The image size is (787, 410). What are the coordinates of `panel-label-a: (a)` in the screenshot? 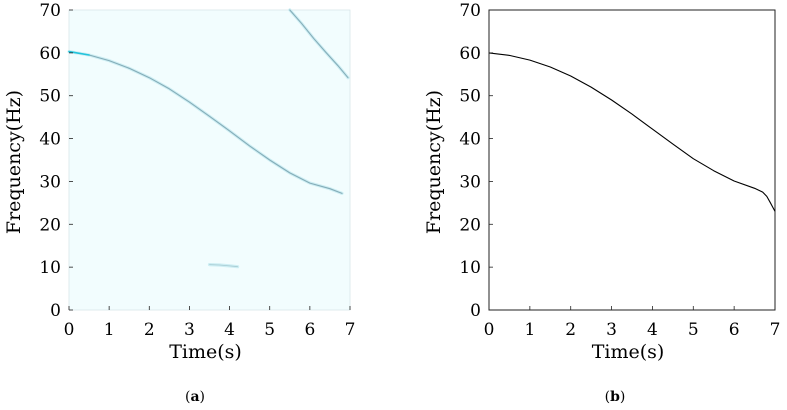 It's located at (195, 397).